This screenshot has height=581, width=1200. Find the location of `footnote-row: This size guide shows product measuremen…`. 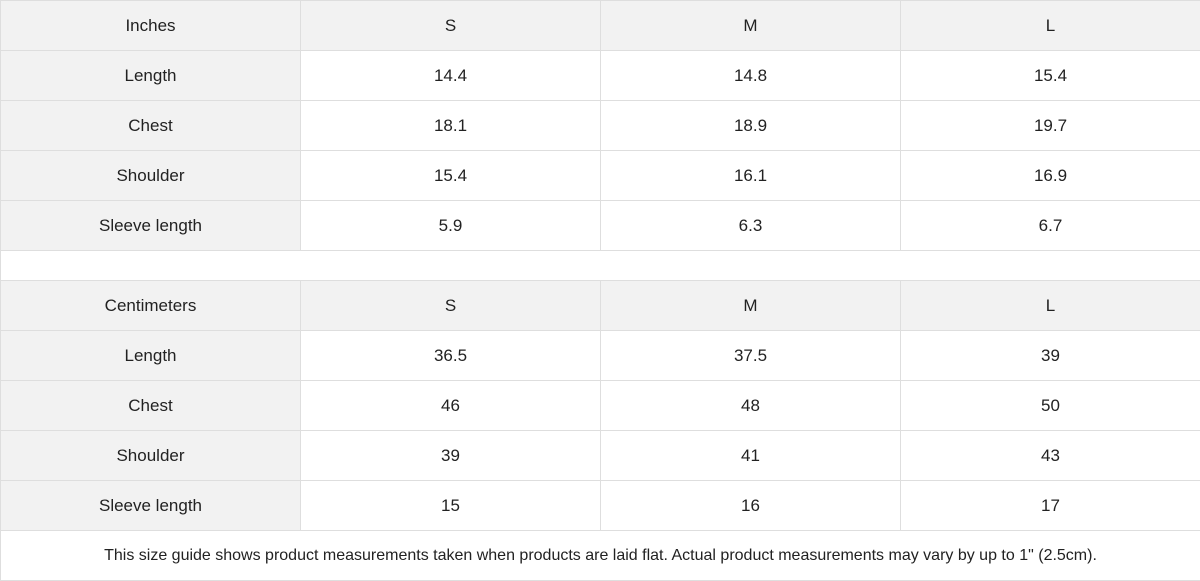

footnote-row: This size guide shows product measuremen… is located at coordinates (600, 556).